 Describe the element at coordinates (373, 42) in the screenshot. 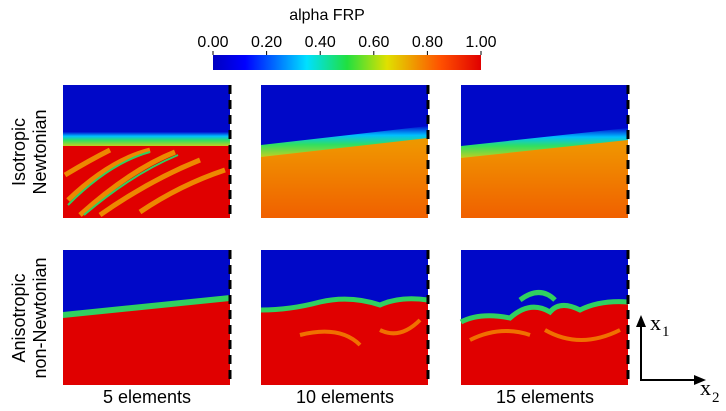

I see `colorbar-tick-label: 0.60` at that location.